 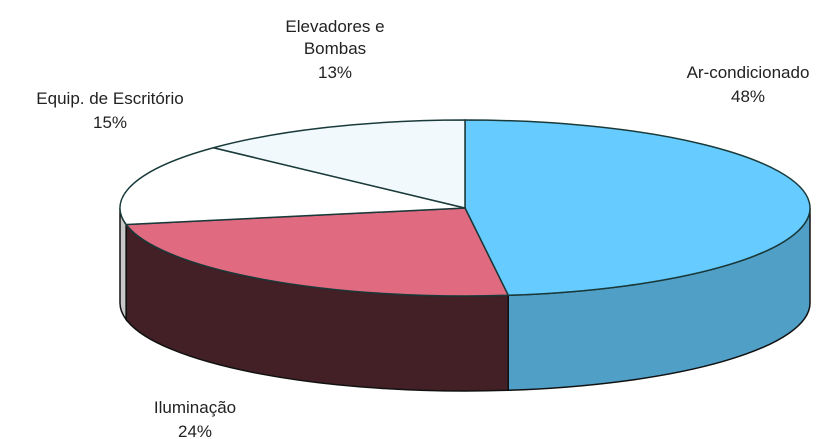 I want to click on slice-label: Equip. de Escritório, so click(x=110, y=98).